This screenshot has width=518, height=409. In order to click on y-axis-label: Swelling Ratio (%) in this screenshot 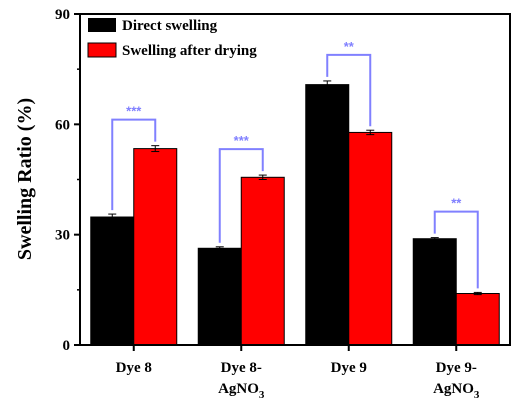, I will do `click(25, 179)`.